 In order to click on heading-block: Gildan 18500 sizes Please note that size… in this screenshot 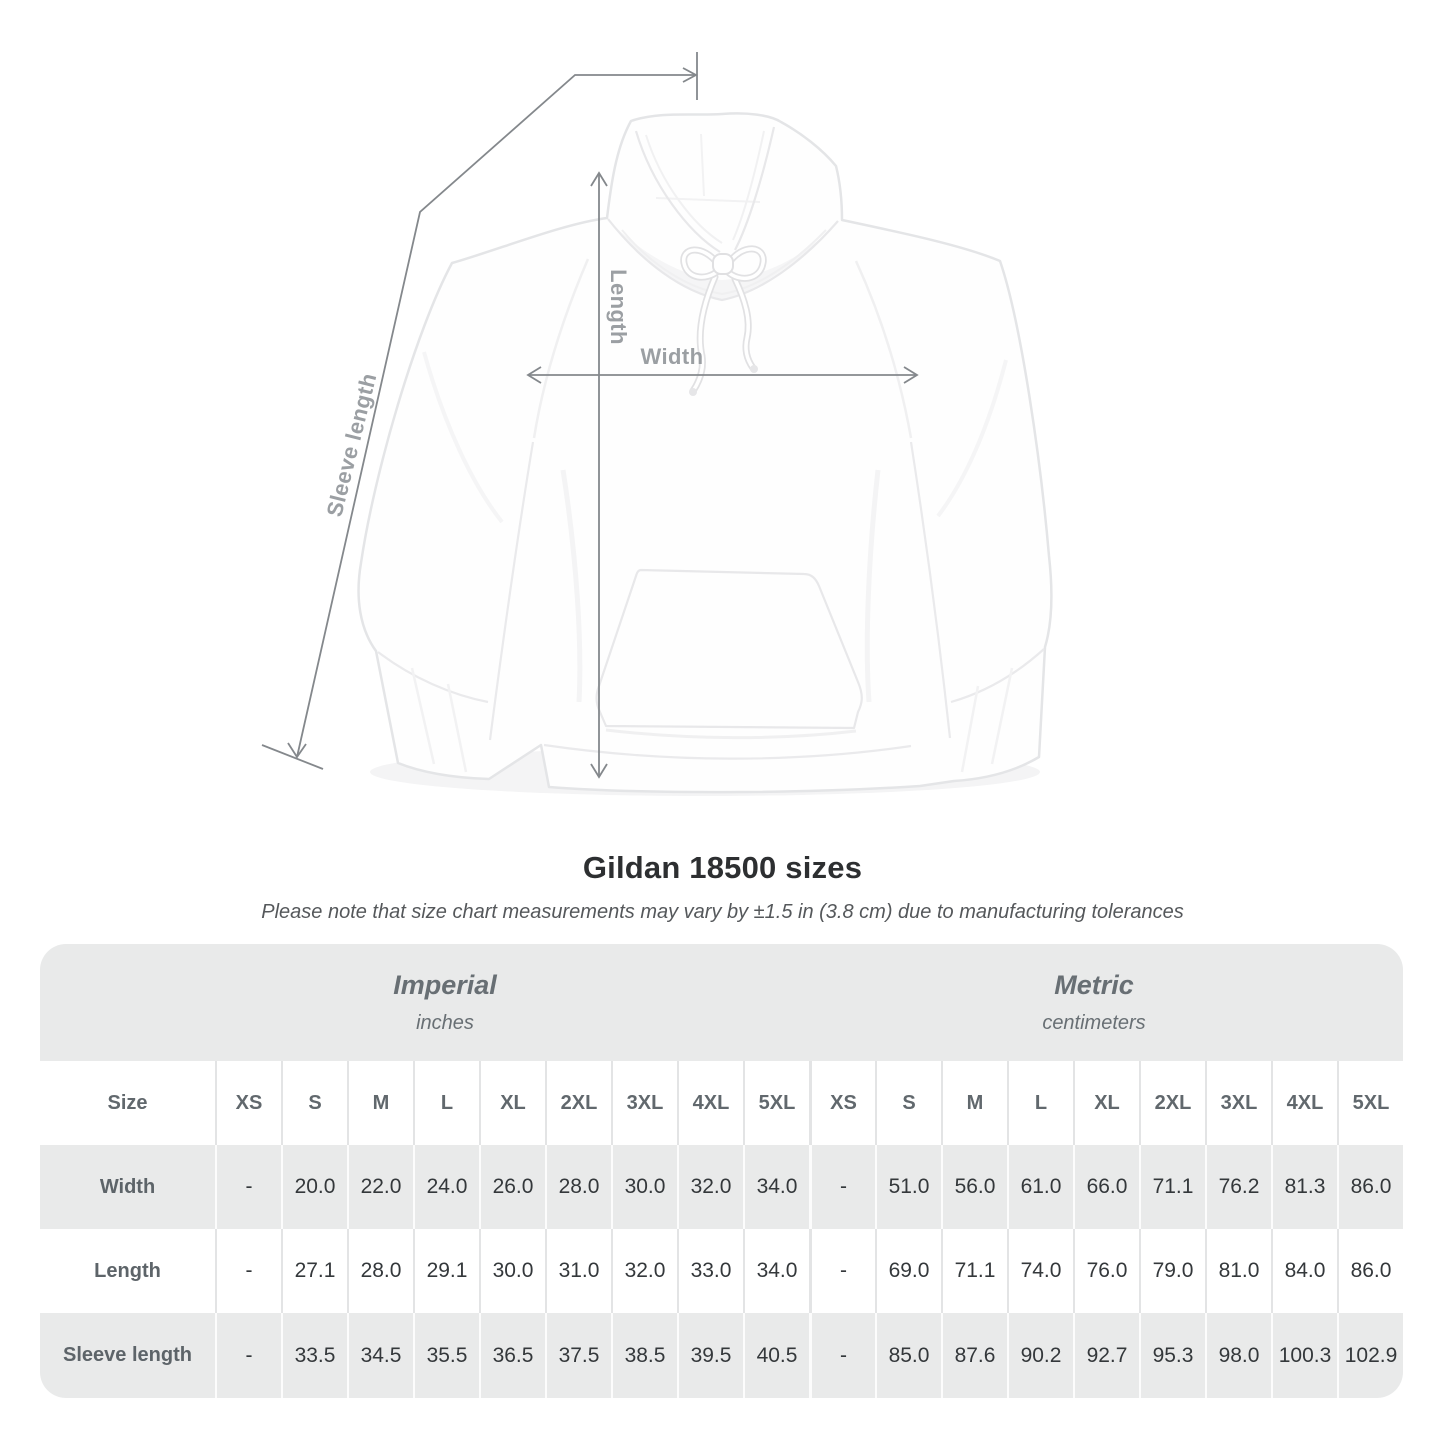, I will do `click(722, 887)`.